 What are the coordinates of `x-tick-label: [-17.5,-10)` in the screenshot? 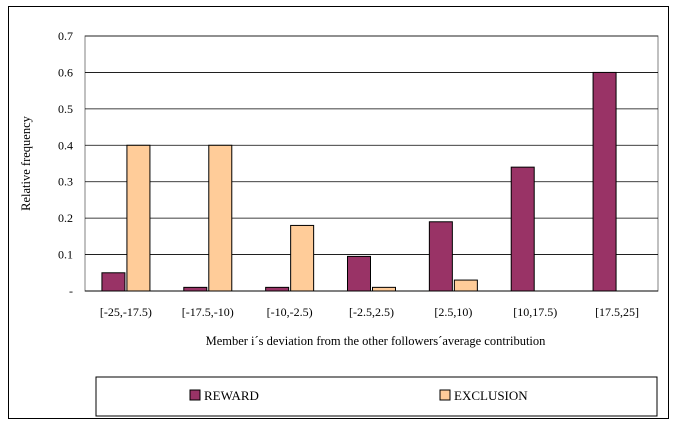 It's located at (208, 312).